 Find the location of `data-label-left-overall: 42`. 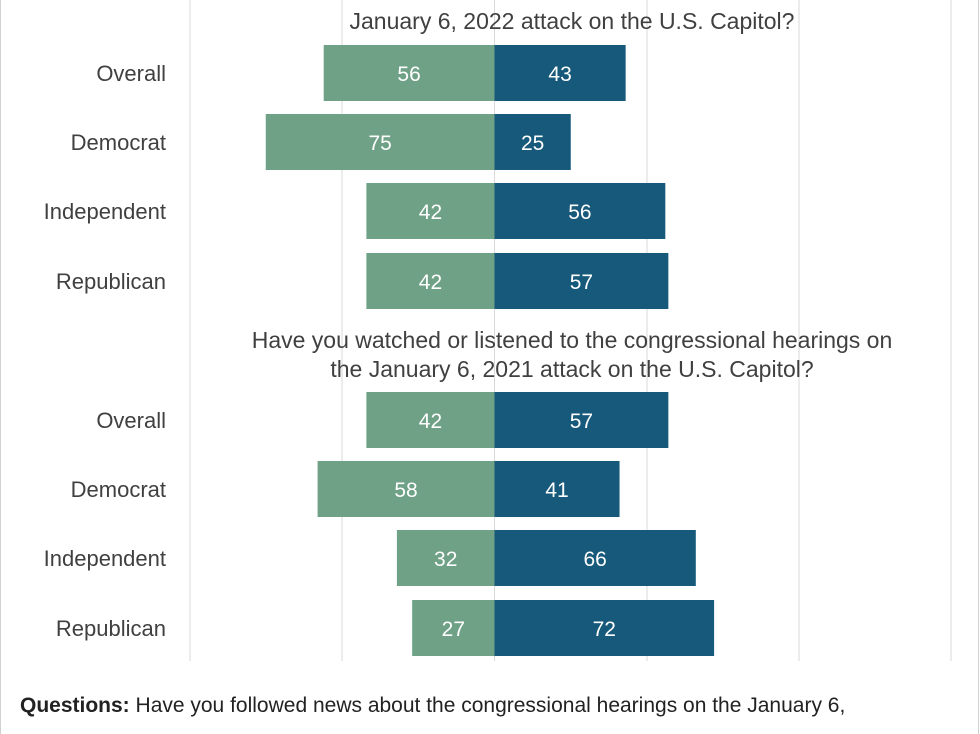

data-label-left-overall: 42 is located at coordinates (430, 421).